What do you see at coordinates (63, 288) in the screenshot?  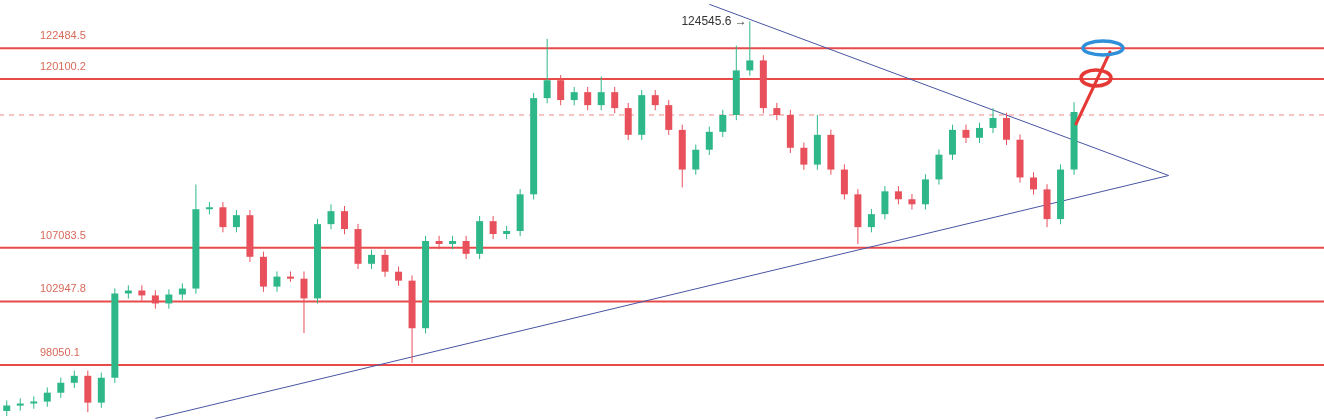 I see `ref-line-label: 102947.8` at bounding box center [63, 288].